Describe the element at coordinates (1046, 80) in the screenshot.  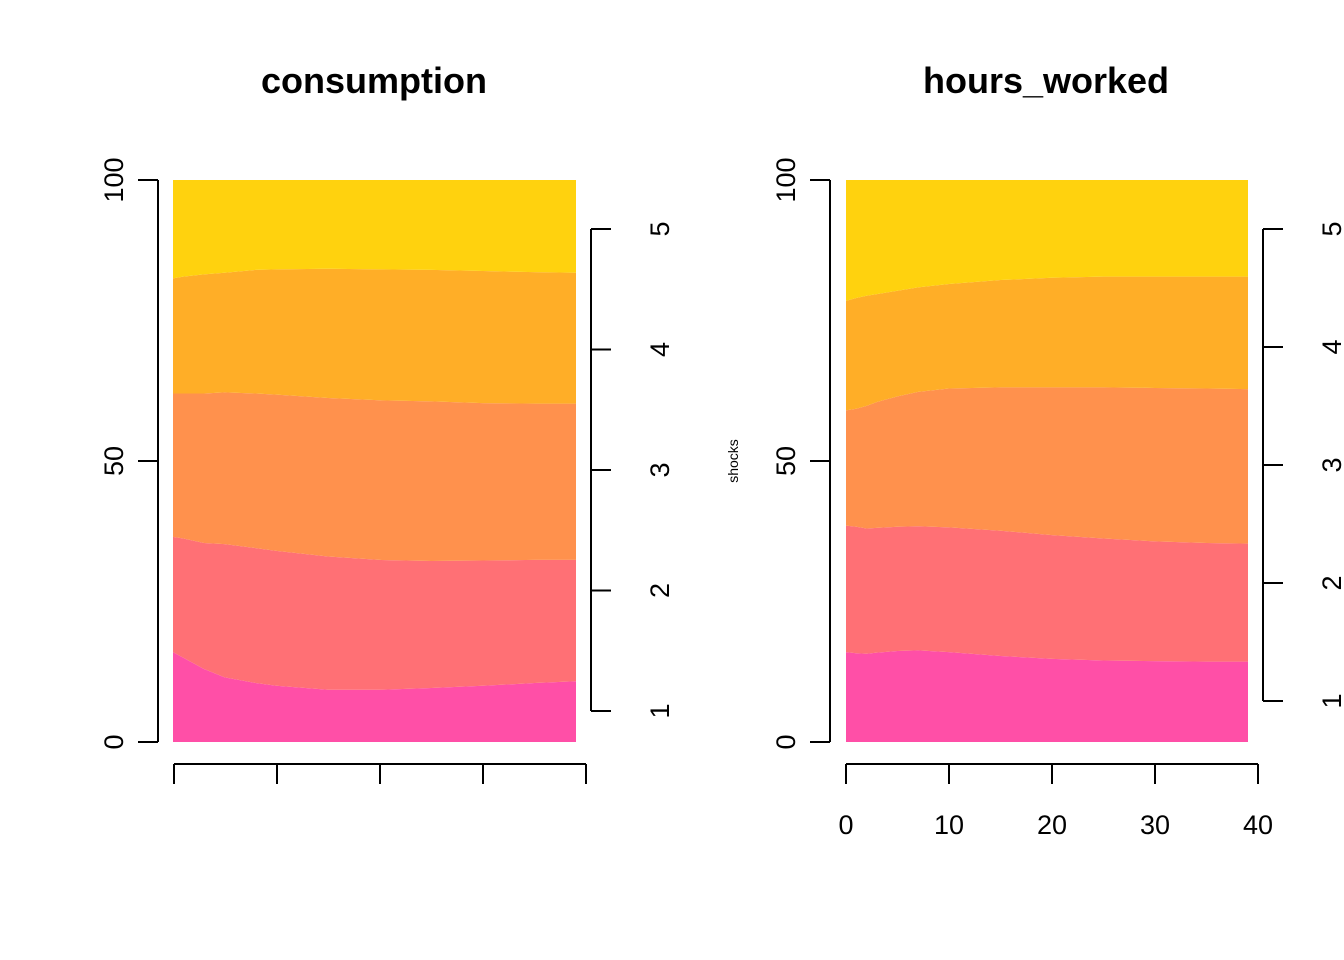
I see `chart-title: hours_worked` at that location.